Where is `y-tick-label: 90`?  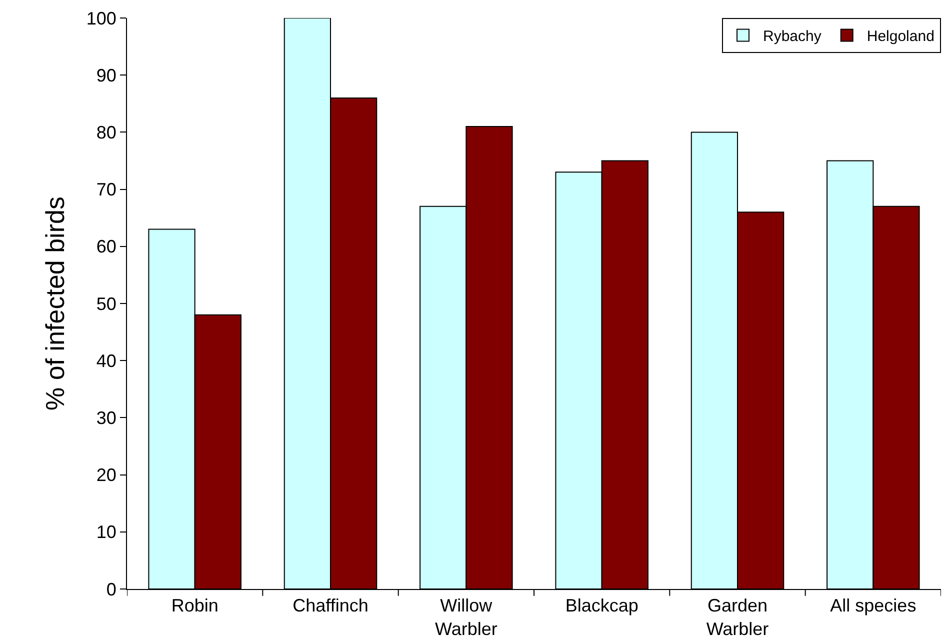
y-tick-label: 90 is located at coordinates (106, 75).